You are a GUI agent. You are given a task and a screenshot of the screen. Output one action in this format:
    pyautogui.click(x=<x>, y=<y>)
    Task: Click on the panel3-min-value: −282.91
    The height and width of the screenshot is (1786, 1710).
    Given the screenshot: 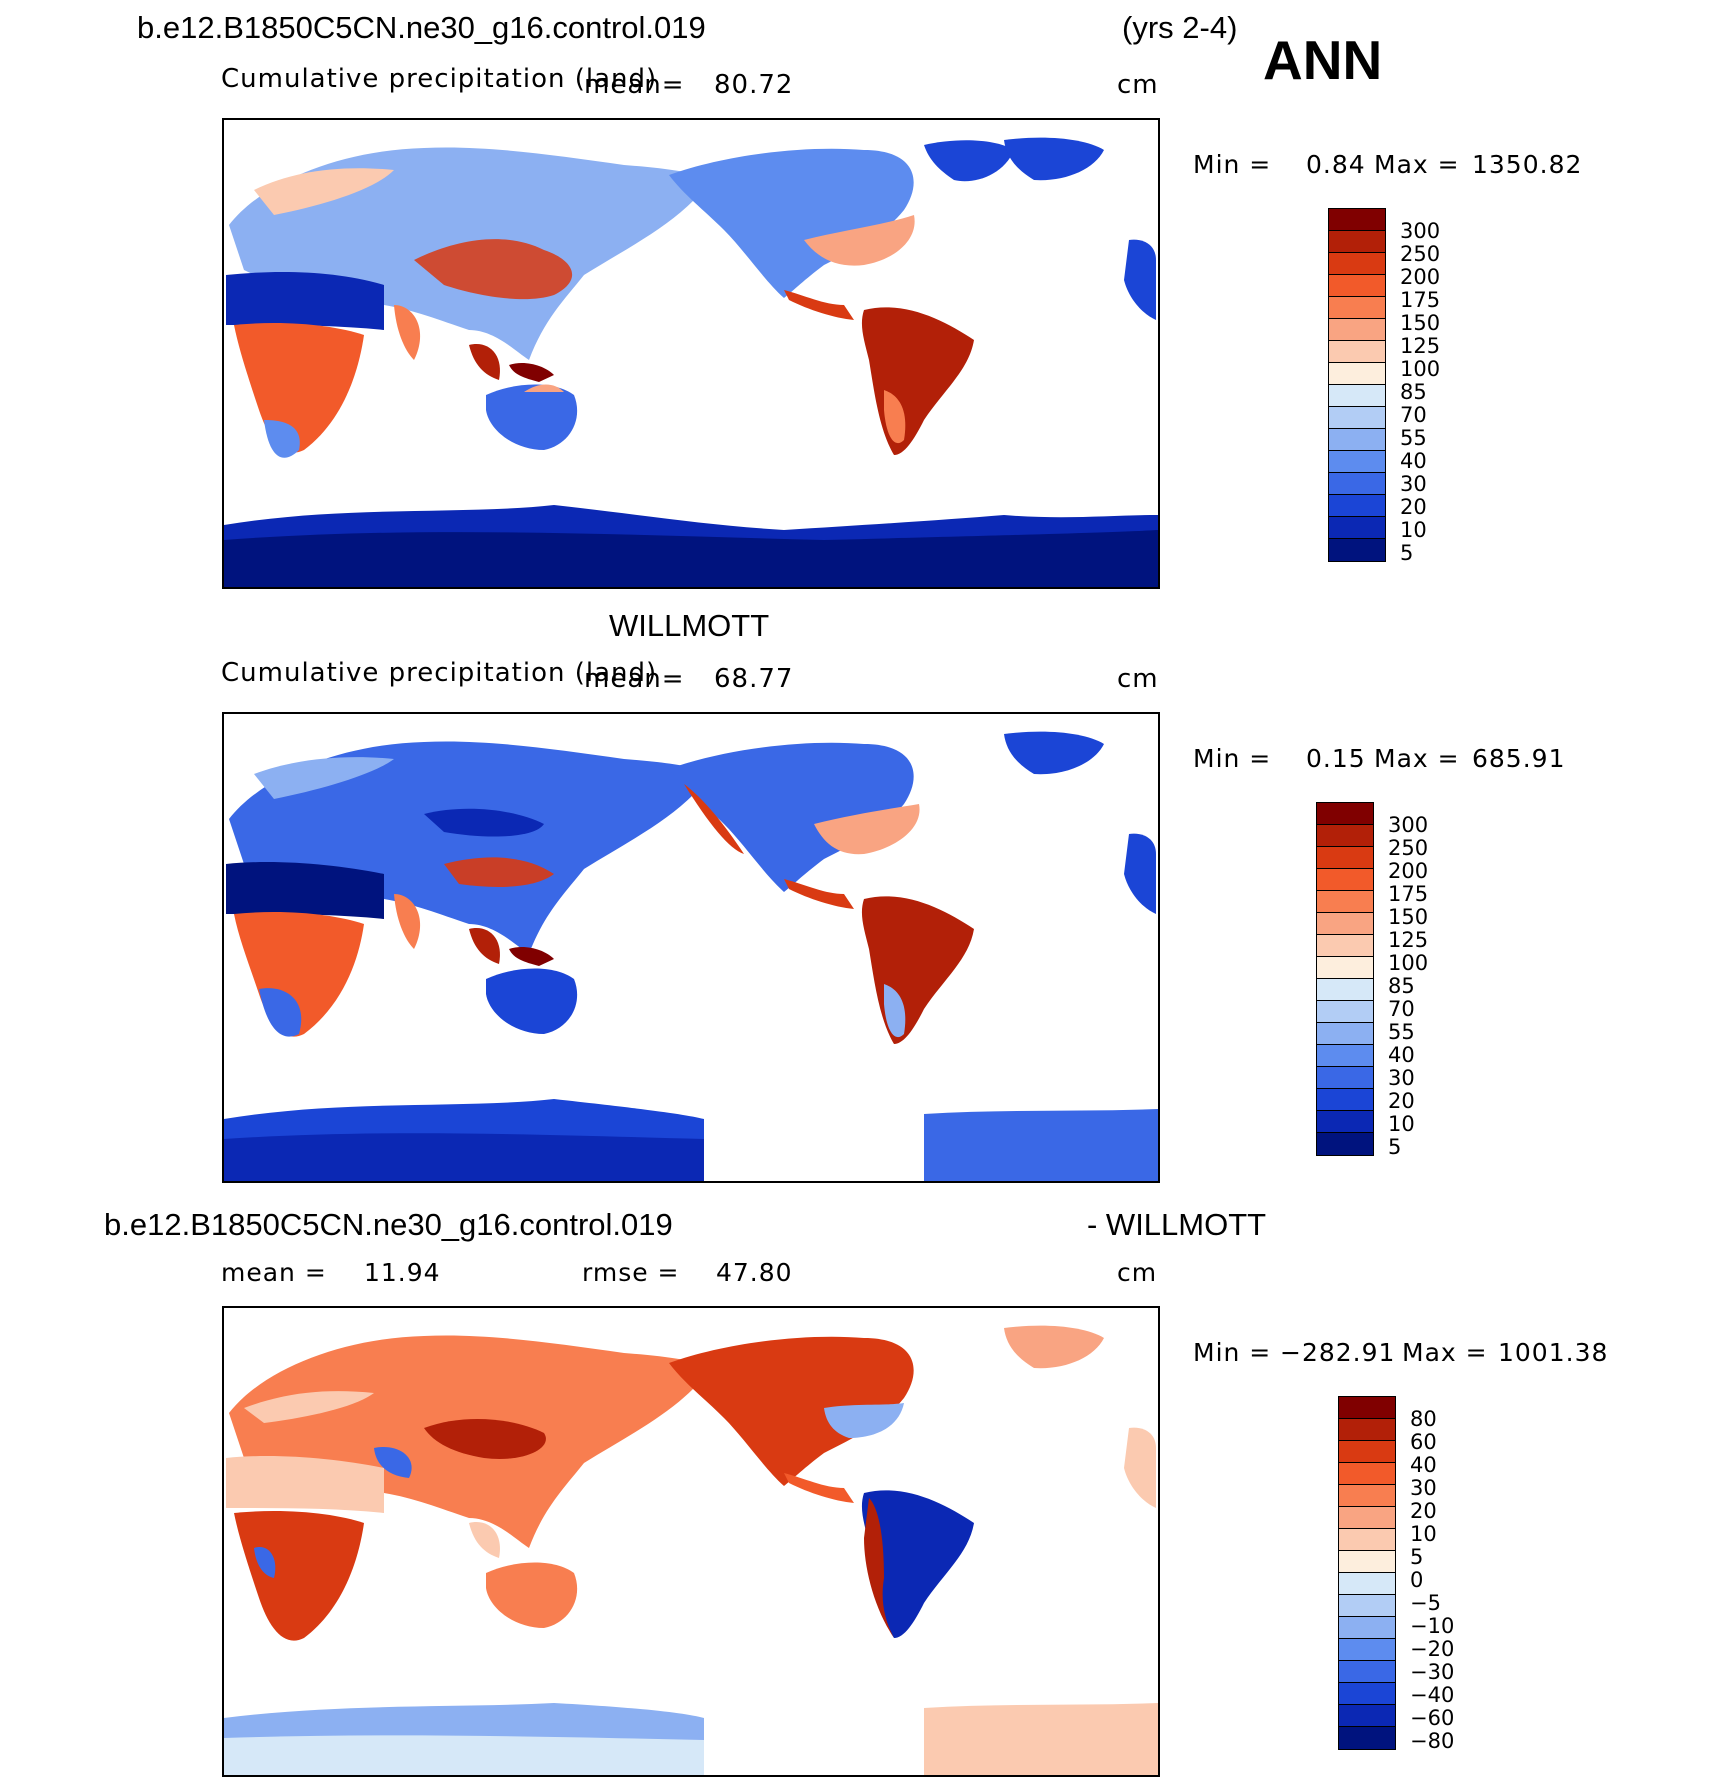 What is the action you would take?
    pyautogui.click(x=1338, y=1352)
    